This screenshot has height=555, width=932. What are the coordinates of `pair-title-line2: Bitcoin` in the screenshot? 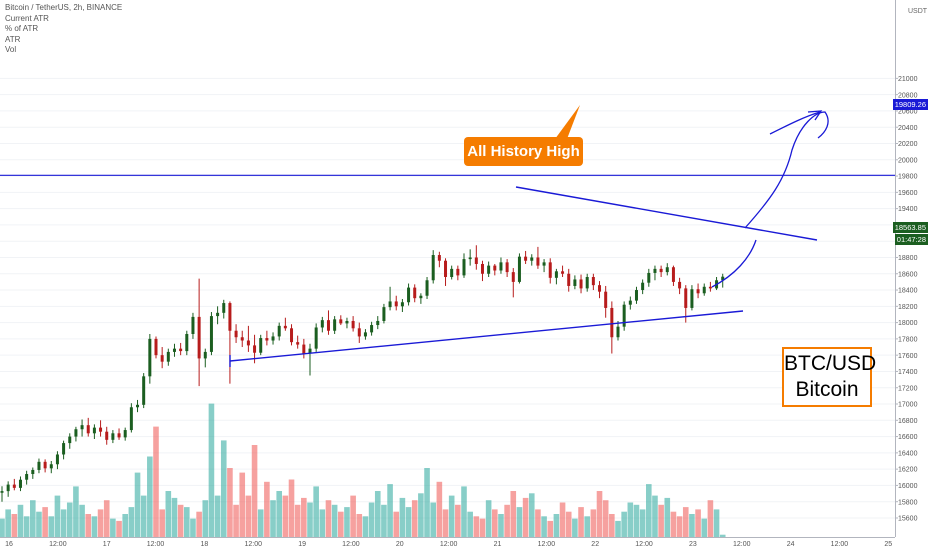 It's located at (827, 389).